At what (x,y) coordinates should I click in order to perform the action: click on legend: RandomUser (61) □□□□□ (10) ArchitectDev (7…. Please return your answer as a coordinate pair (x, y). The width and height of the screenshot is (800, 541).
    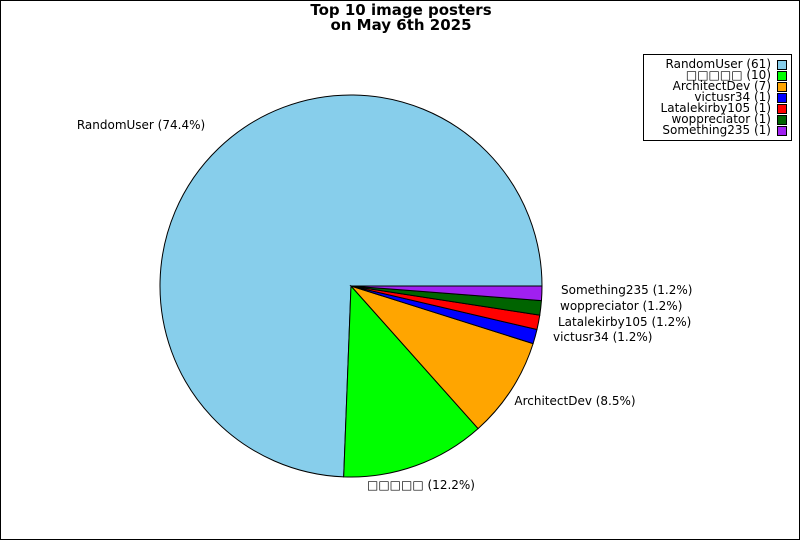
    Looking at the image, I should click on (717, 97).